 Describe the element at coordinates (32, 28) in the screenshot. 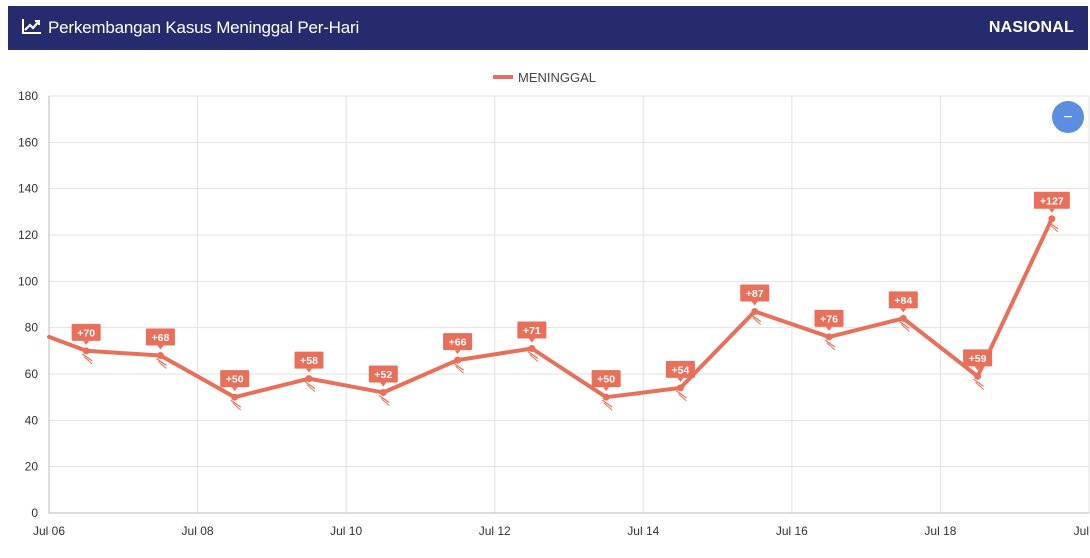

I see `line-chart-icon` at that location.